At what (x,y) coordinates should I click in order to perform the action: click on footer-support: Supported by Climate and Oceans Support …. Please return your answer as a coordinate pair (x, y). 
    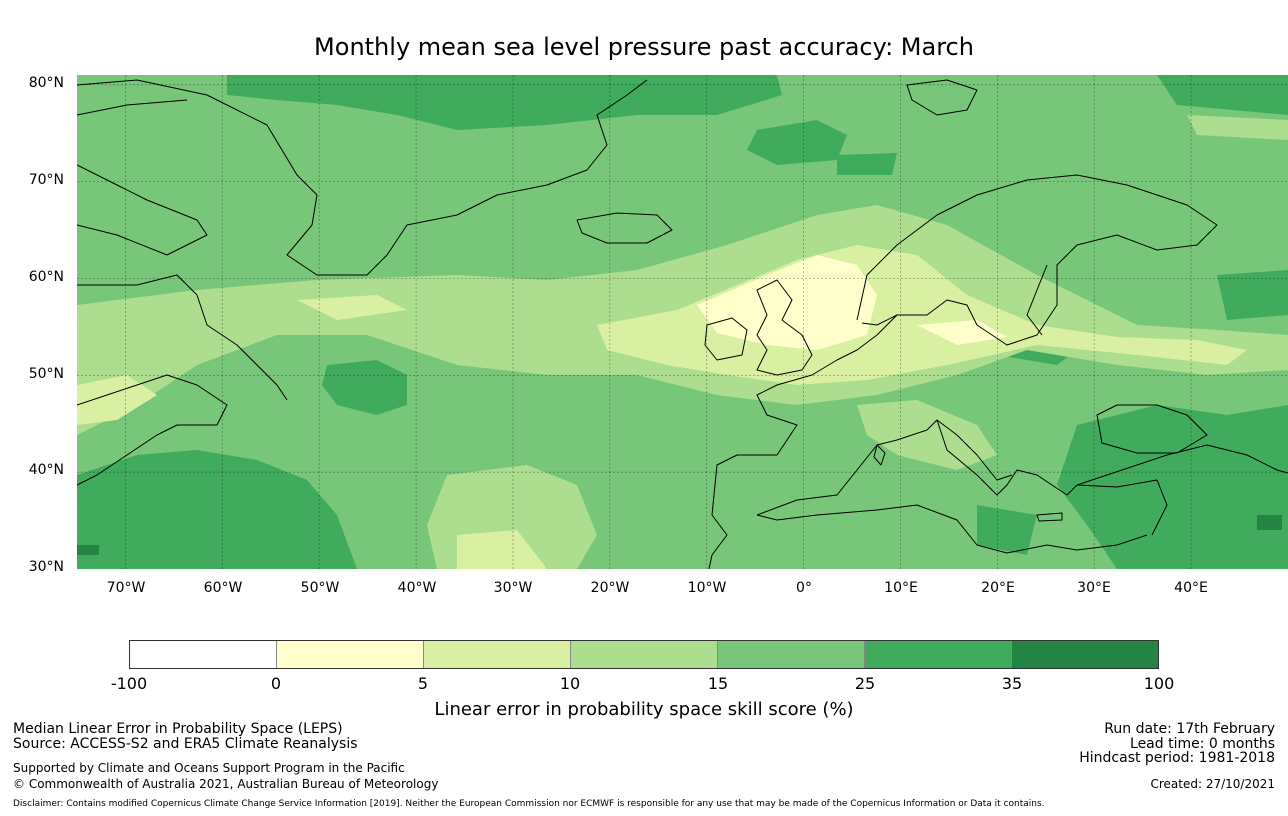
    Looking at the image, I should click on (209, 768).